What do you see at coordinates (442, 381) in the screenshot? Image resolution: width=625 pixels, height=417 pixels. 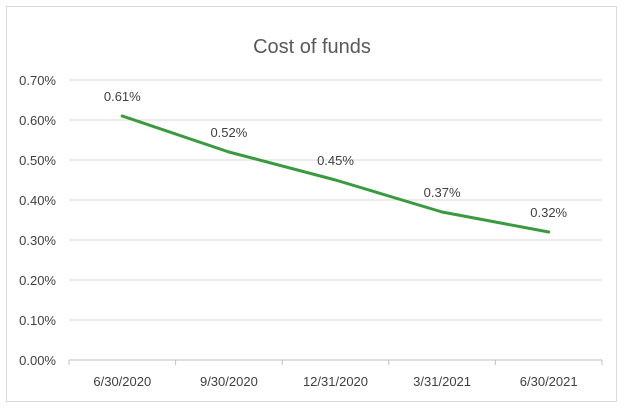 I see `x-tick-label: 3/31/2021` at bounding box center [442, 381].